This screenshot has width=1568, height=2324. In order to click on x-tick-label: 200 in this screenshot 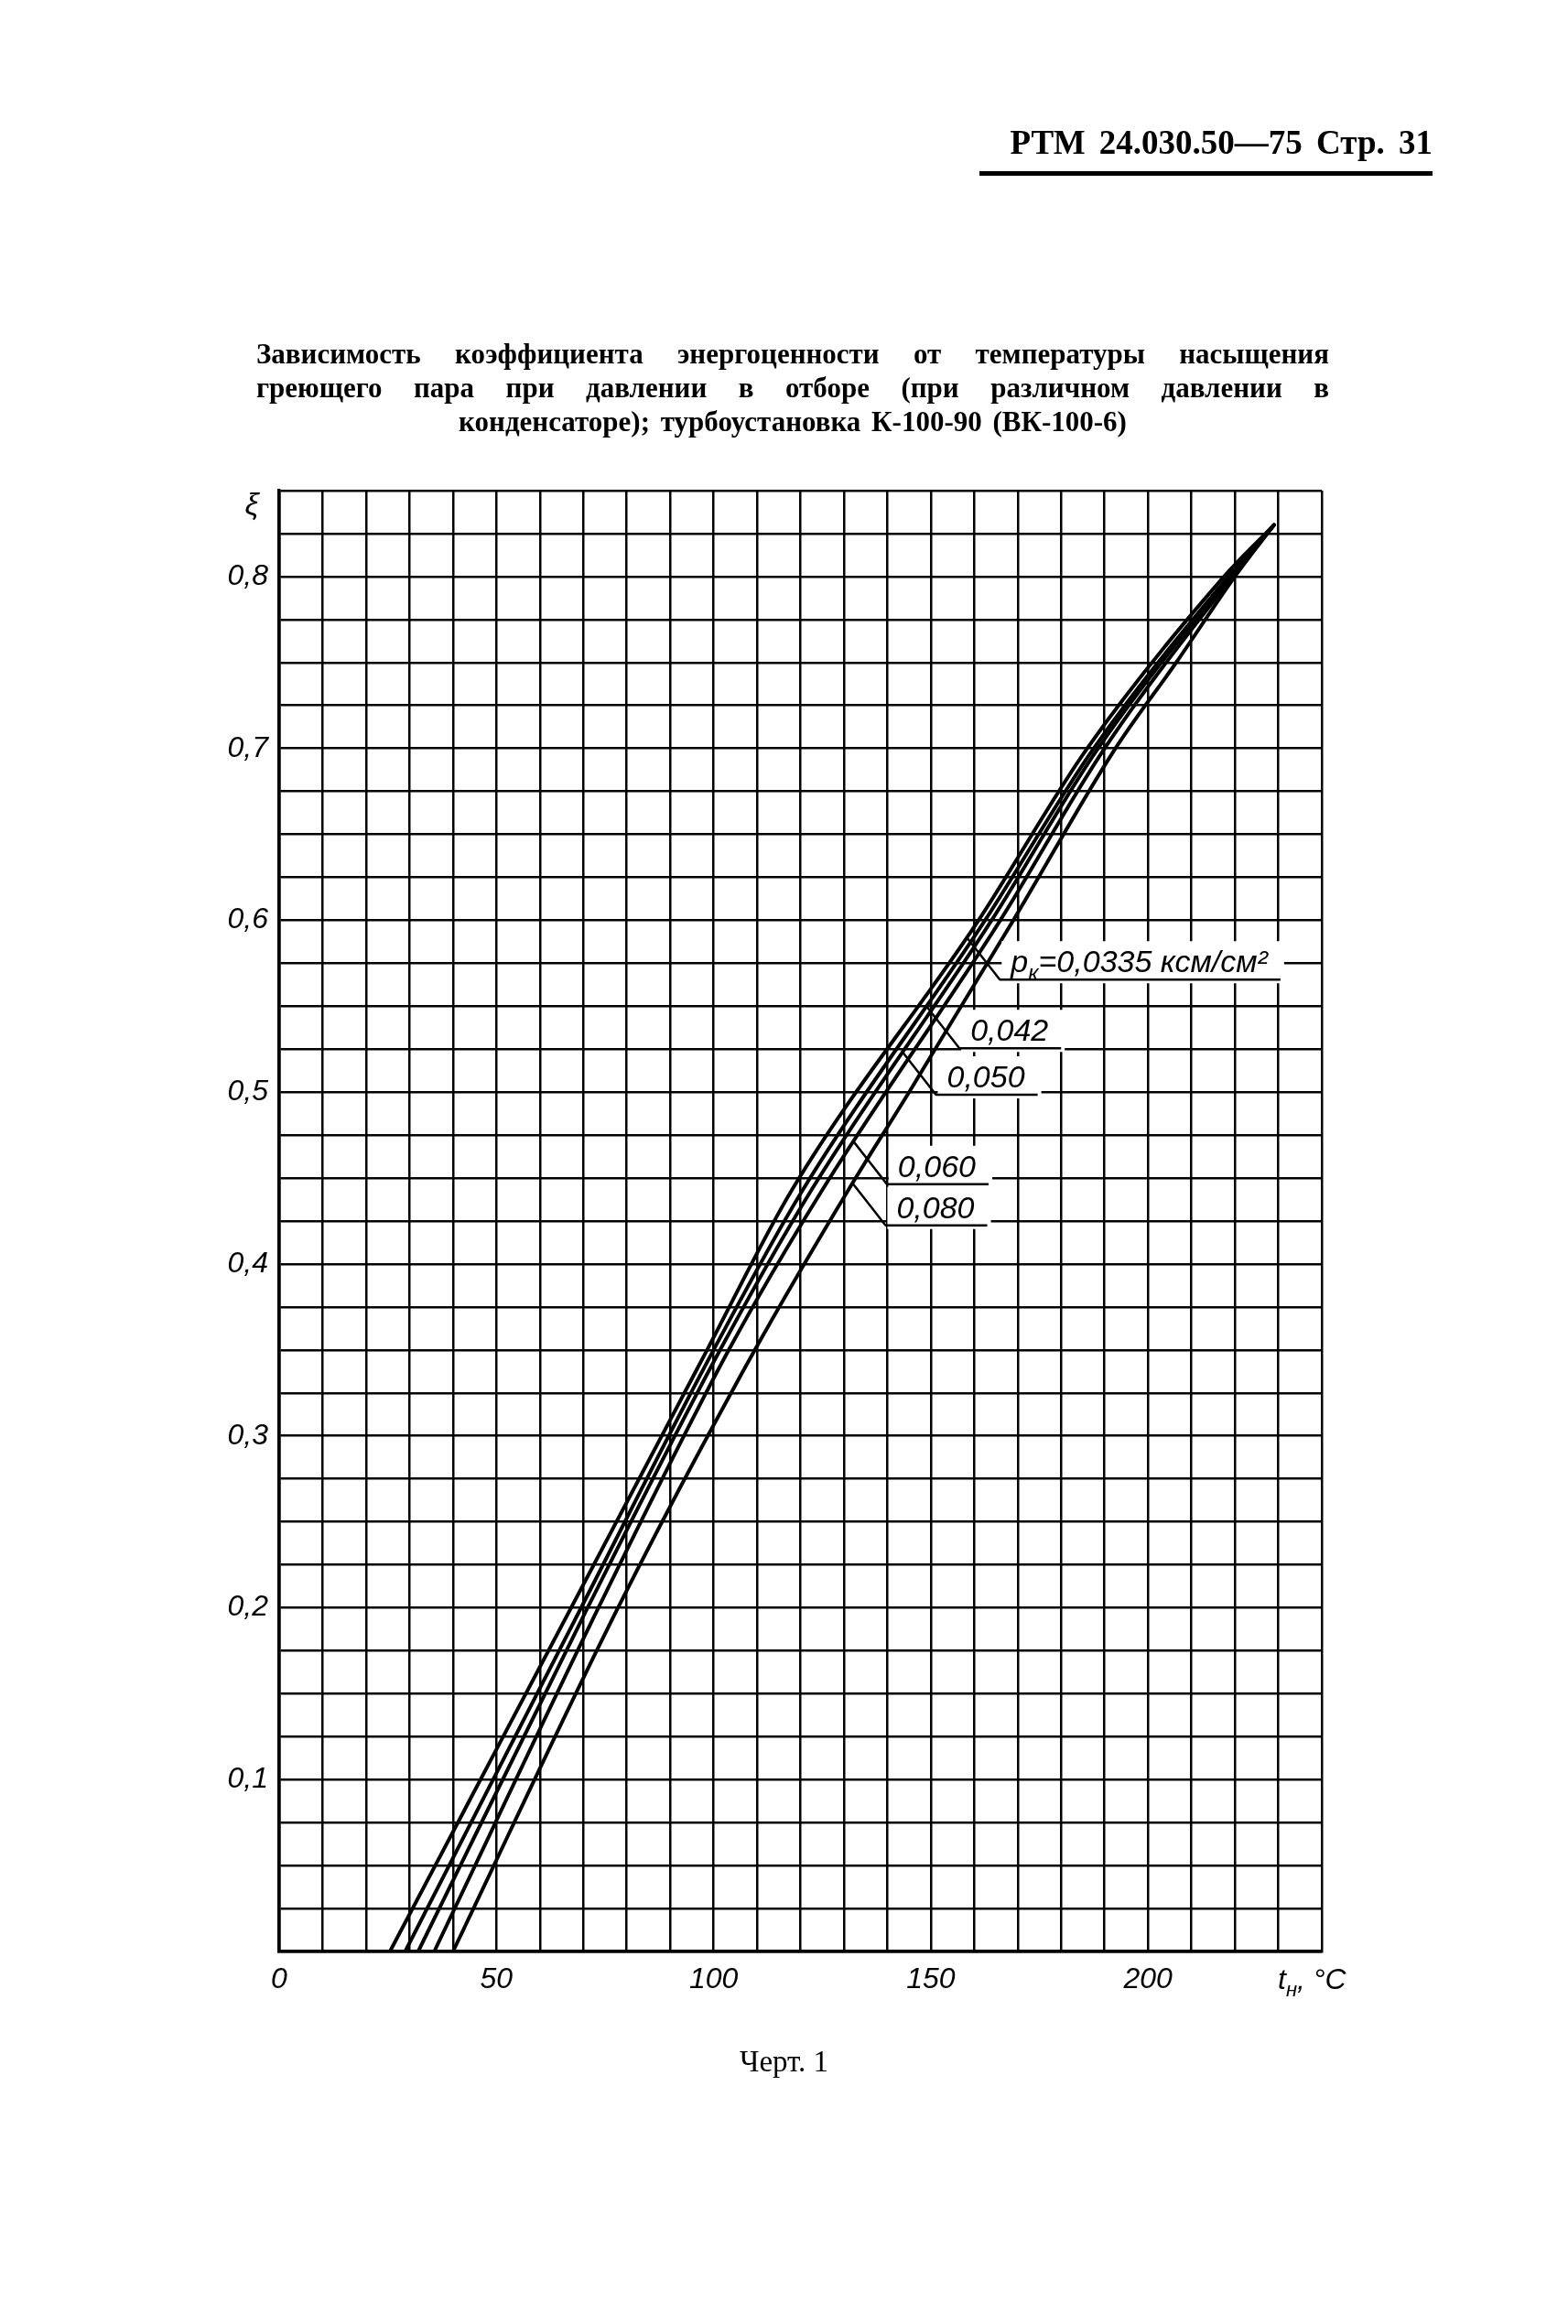, I will do `click(1147, 1978)`.